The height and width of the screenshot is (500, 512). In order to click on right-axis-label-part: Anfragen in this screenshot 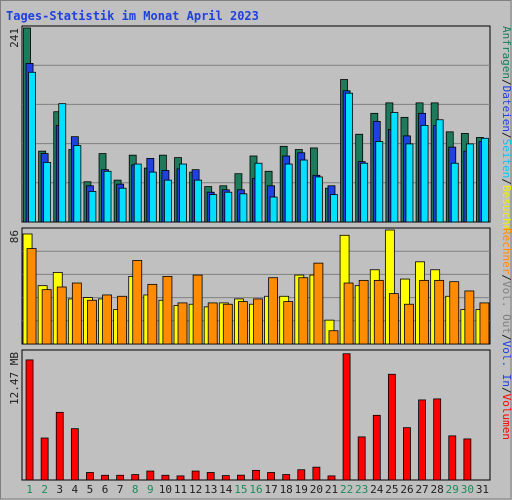, I will do `click(506, 52)`.